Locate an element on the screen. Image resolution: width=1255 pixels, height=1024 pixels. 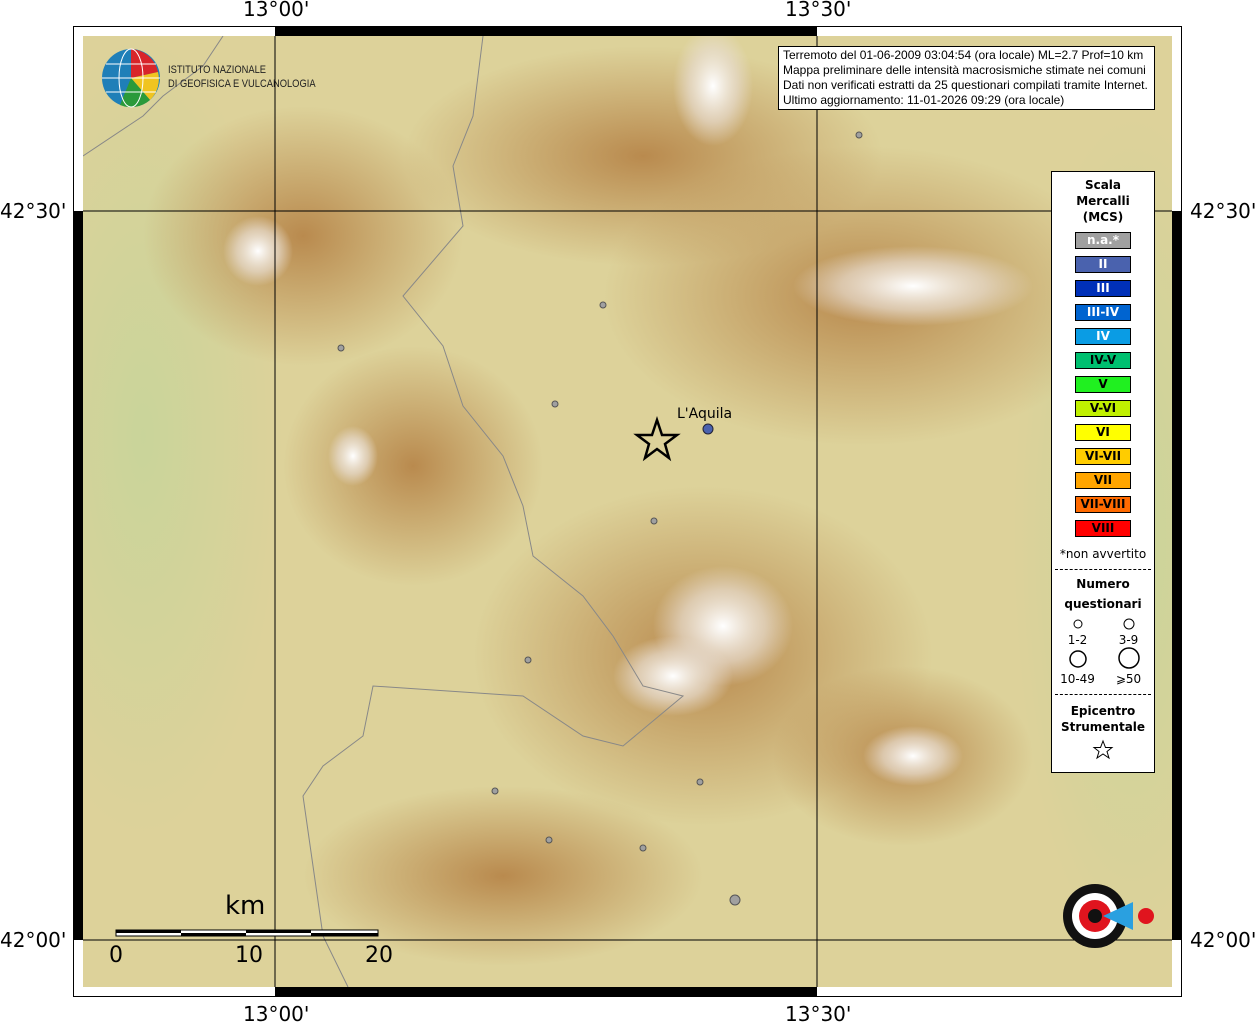
logo-line: DI GEOFISICA E VULCANOLOGIA is located at coordinates (242, 84).